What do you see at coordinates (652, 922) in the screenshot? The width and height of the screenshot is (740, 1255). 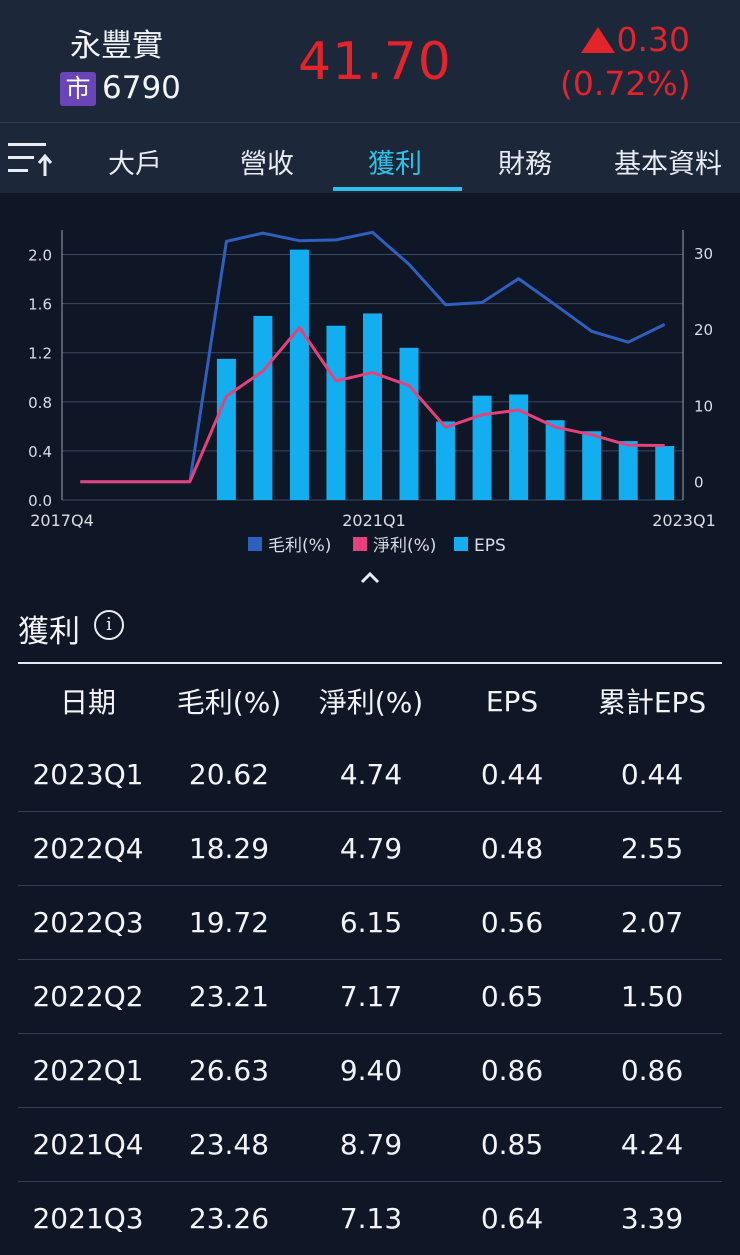 I see `cell-cumulative-eps: 2.07` at bounding box center [652, 922].